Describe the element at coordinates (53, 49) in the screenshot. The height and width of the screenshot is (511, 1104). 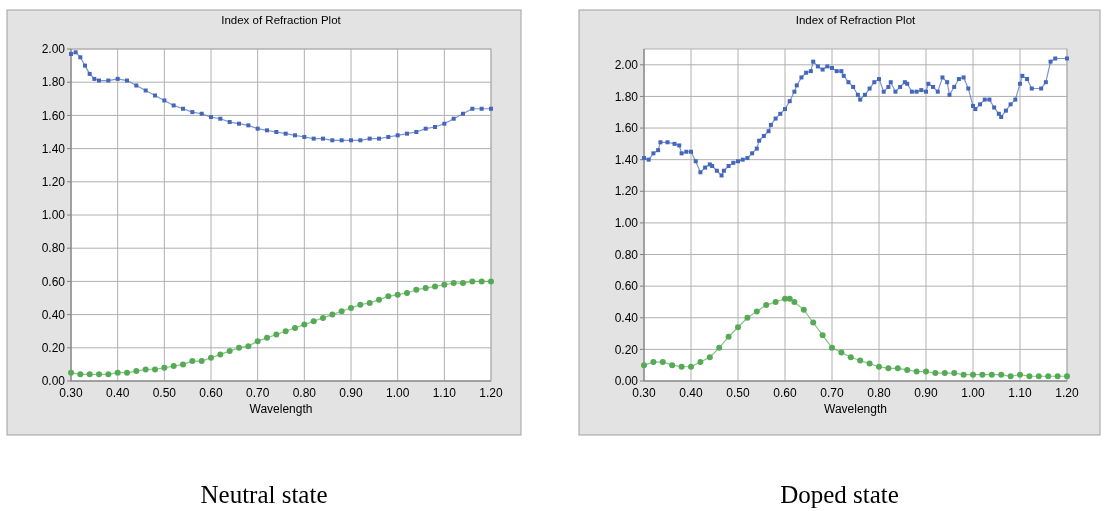
I see `y-tick-label: 2.00` at that location.